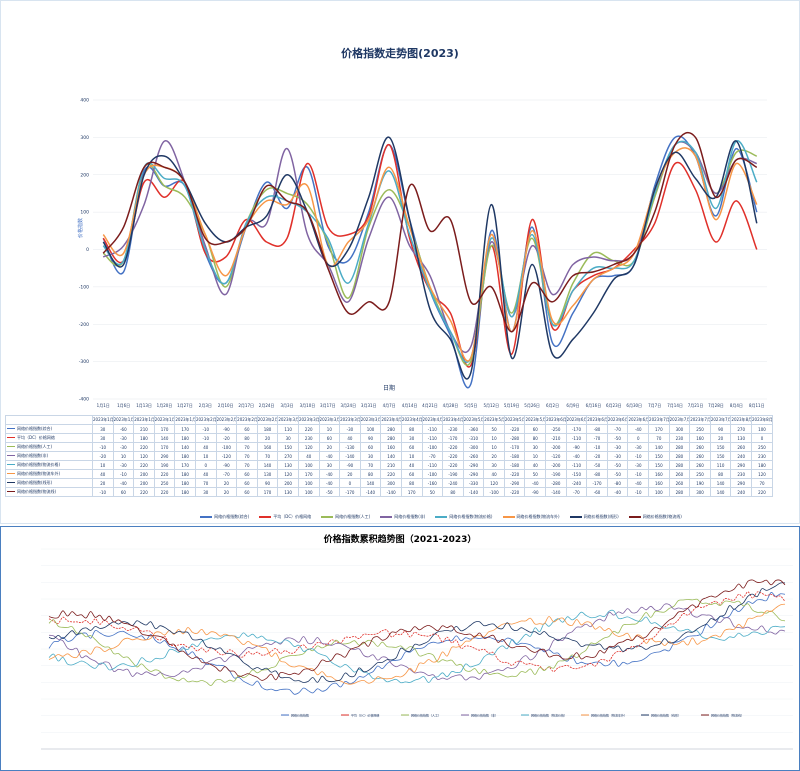  What do you see at coordinates (87, 250) in the screenshot?
I see `y-tick-label: 0` at bounding box center [87, 250].